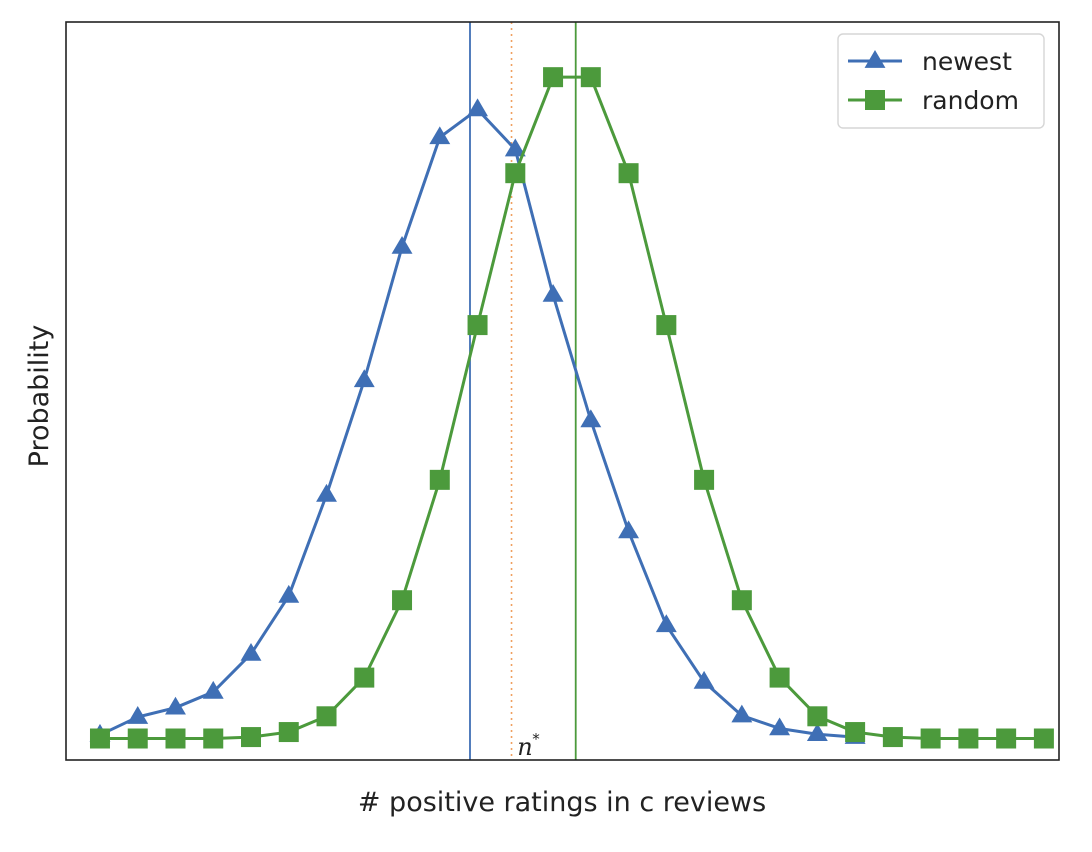 The image size is (1092, 852). What do you see at coordinates (523, 391) in the screenshot?
I see `reference-lines` at bounding box center [523, 391].